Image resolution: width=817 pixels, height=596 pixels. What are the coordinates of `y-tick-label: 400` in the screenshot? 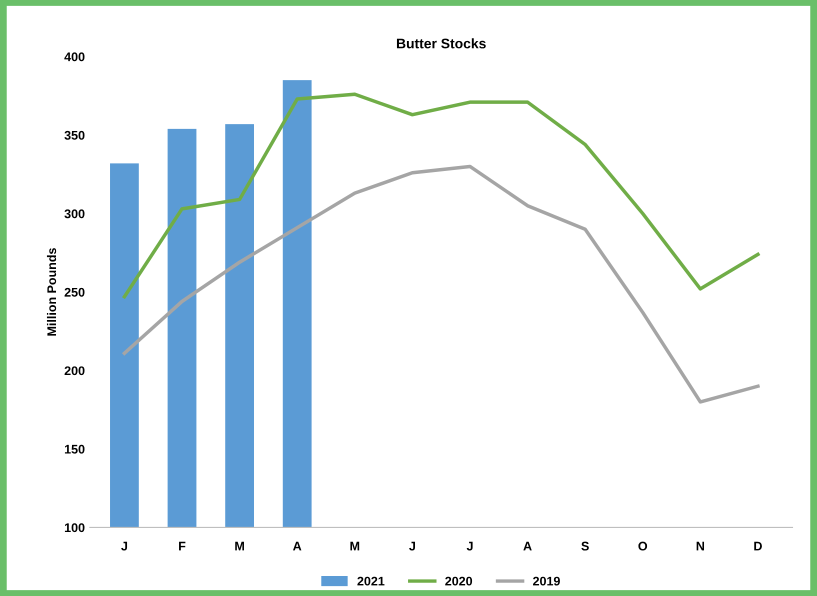 It's located at (74, 57).